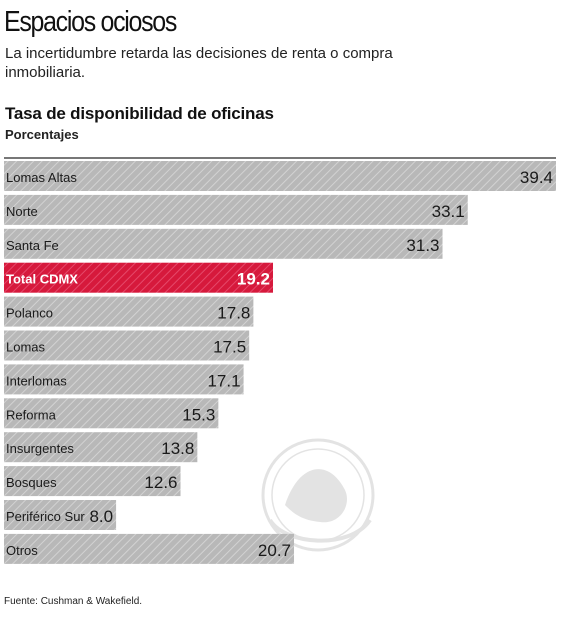 Image resolution: width=562 pixels, height=620 pixels. I want to click on bar-bosques, so click(92, 481).